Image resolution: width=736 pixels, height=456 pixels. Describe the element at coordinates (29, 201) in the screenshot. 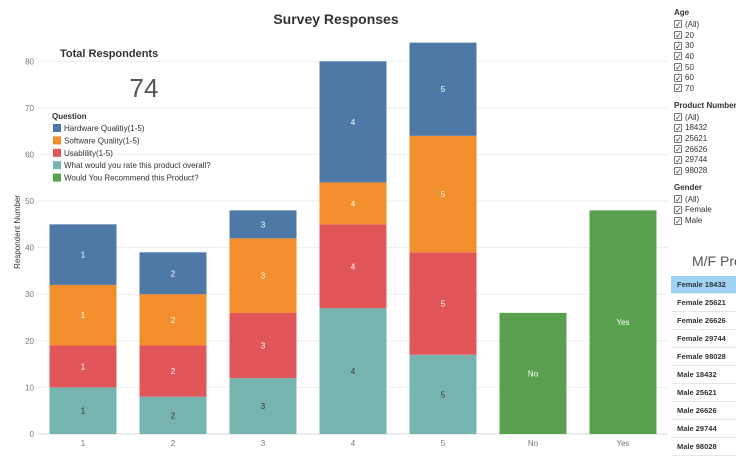

I see `y-tick-label: 50` at that location.